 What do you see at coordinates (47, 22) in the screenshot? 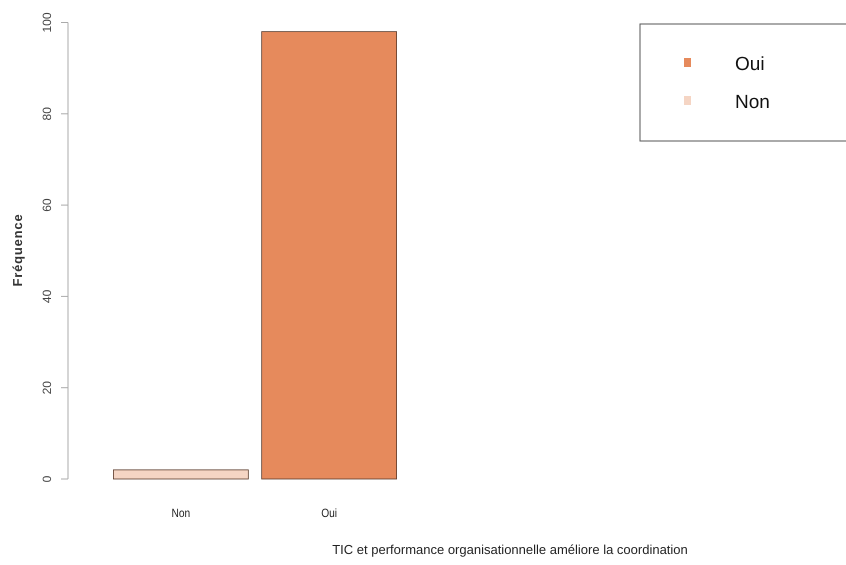
I see `y-tick-label: 100` at bounding box center [47, 22].